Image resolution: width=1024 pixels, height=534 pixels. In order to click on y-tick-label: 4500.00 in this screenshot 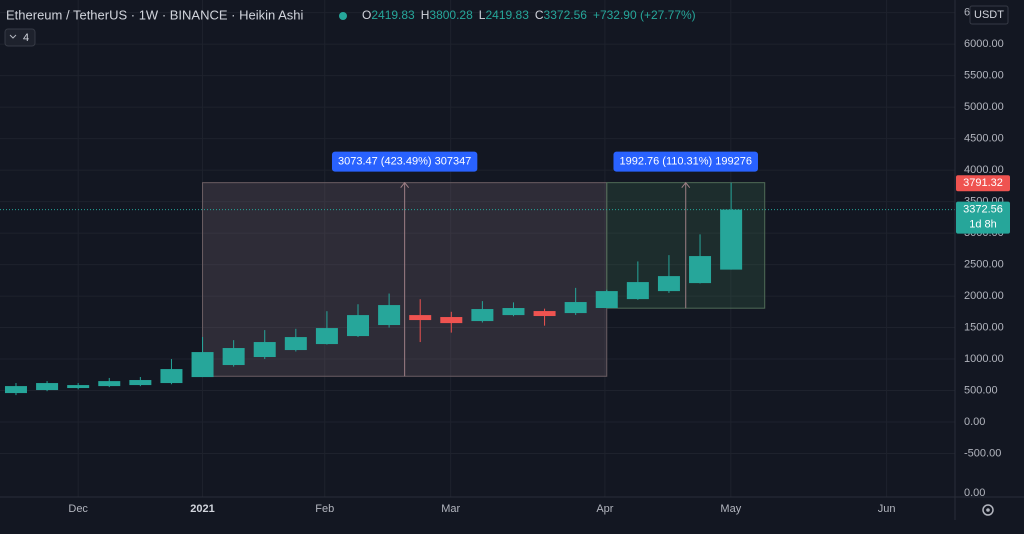, I will do `click(984, 138)`.